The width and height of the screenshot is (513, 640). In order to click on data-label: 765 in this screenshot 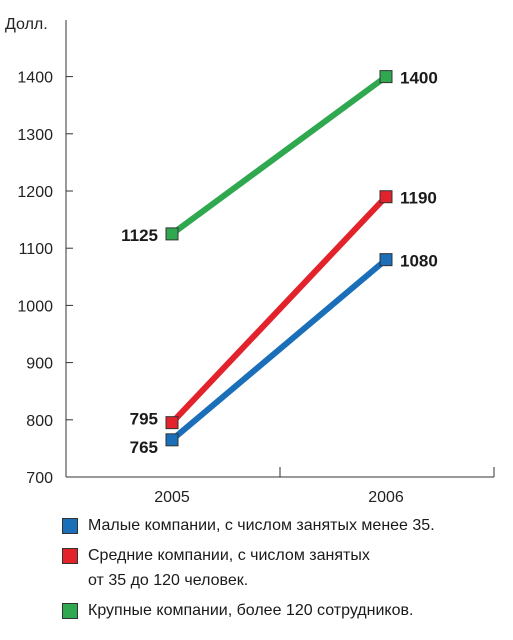, I will do `click(144, 447)`.